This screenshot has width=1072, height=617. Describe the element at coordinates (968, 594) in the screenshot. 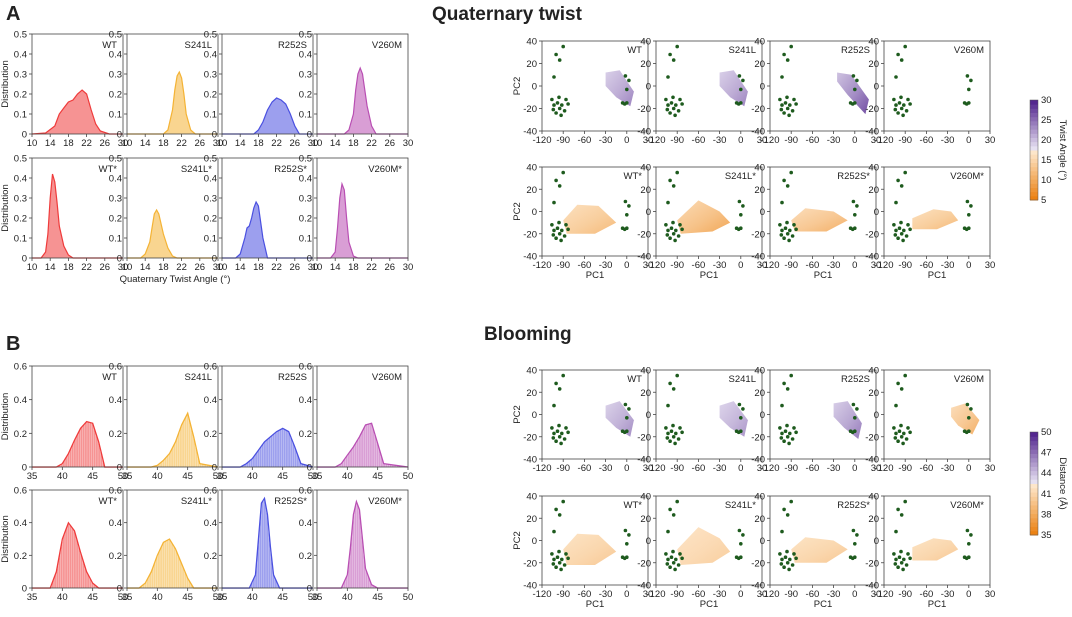

I see `pcab-panel-v260m-star-xtick-label: 0` at that location.